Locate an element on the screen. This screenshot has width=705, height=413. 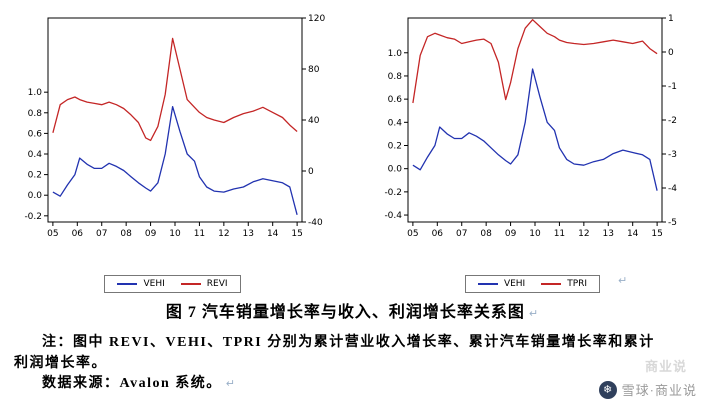
legend-item-TPRI: TPRI is located at coordinates (564, 284).